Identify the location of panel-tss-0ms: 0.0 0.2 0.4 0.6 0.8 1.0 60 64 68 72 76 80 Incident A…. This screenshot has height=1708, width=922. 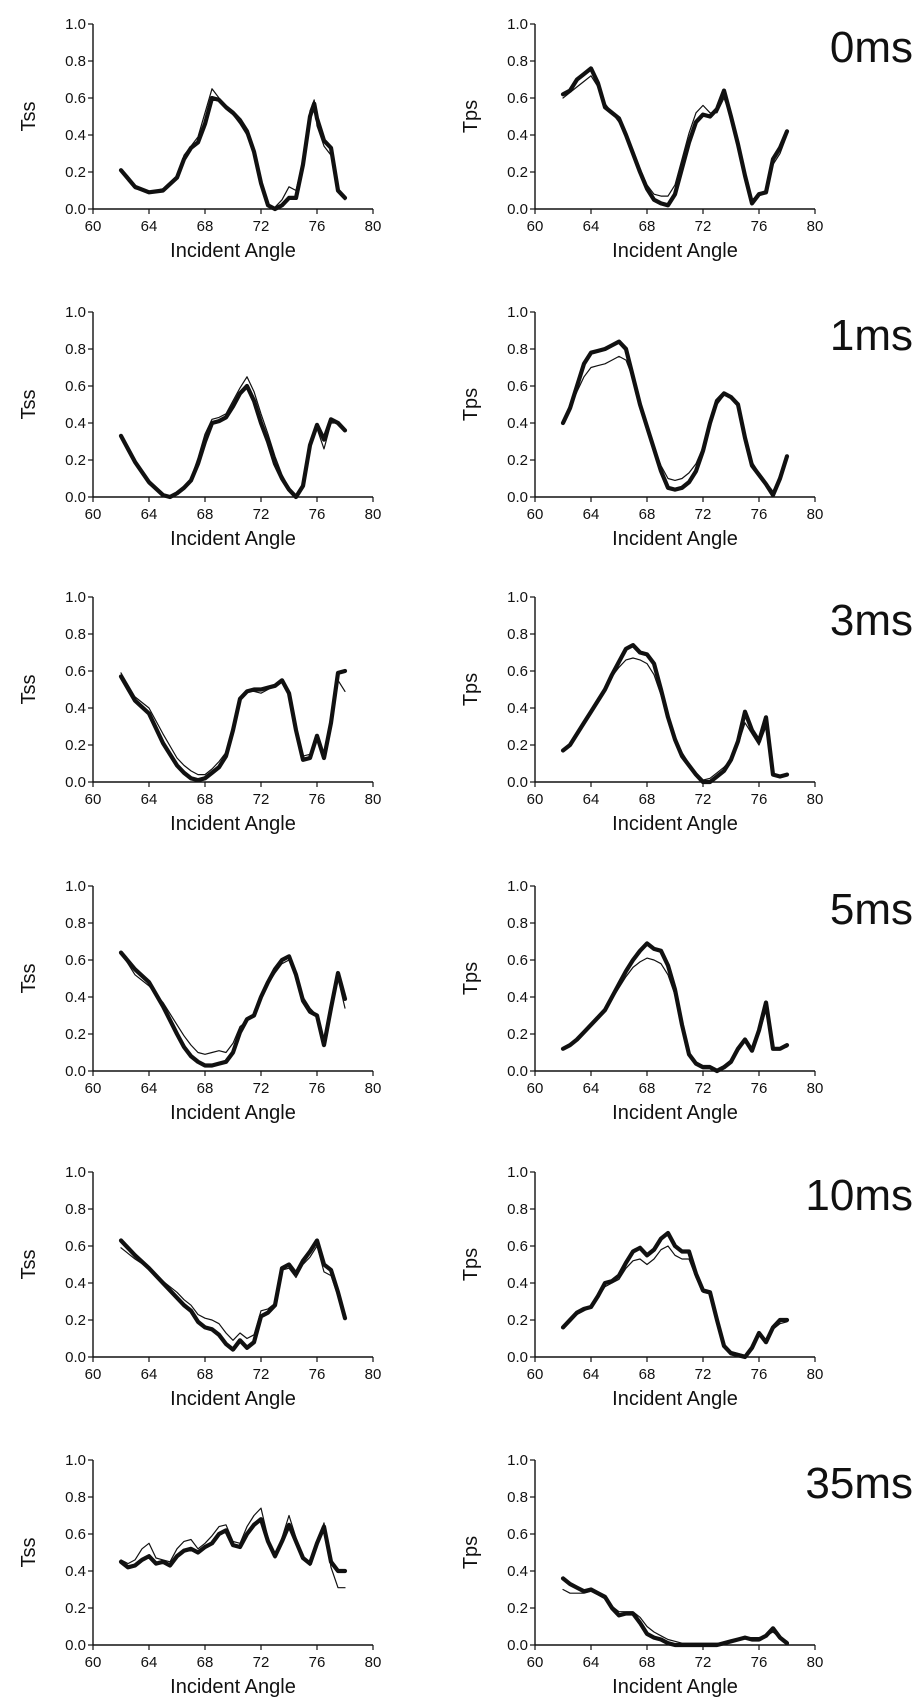
(199, 139).